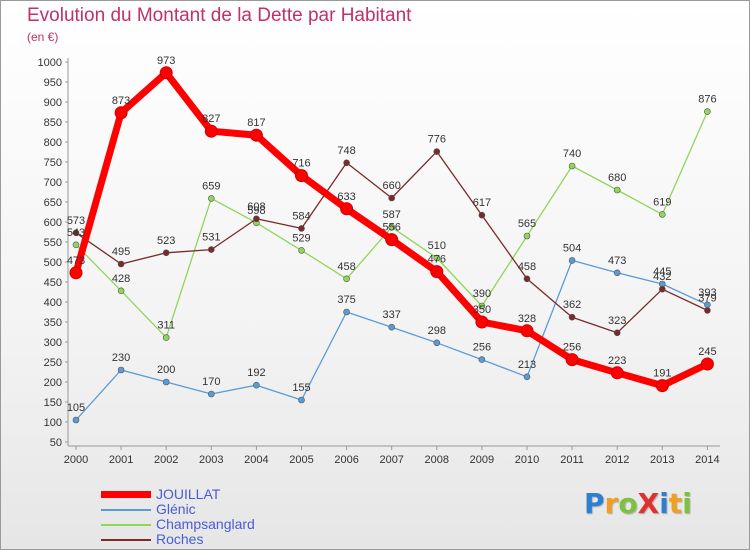 The image size is (750, 550). Describe the element at coordinates (617, 460) in the screenshot. I see `x-tick-label-2012: 2012` at that location.